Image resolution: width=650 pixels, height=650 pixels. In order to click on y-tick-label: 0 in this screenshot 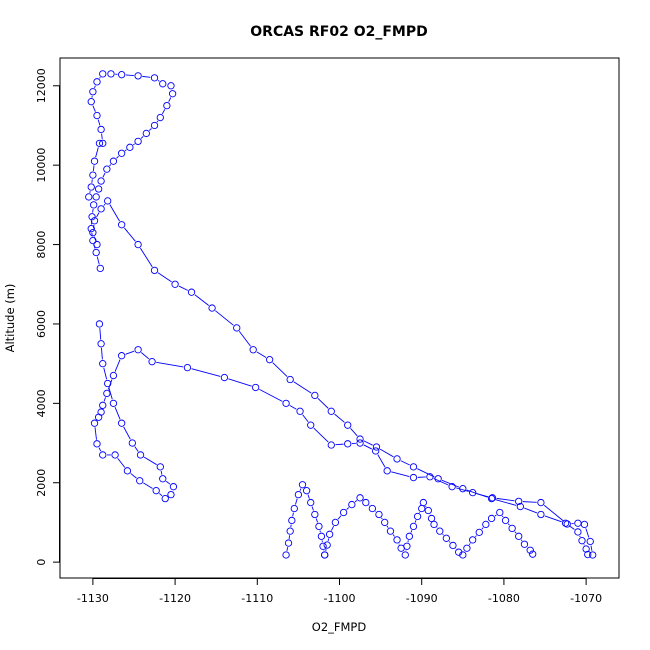, I will do `click(41, 562)`.